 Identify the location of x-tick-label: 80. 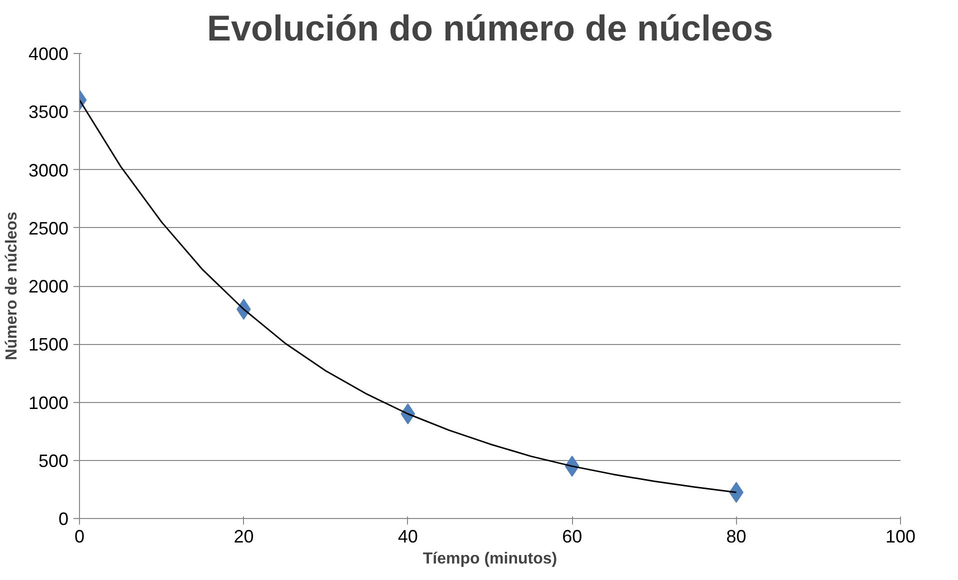
(736, 536).